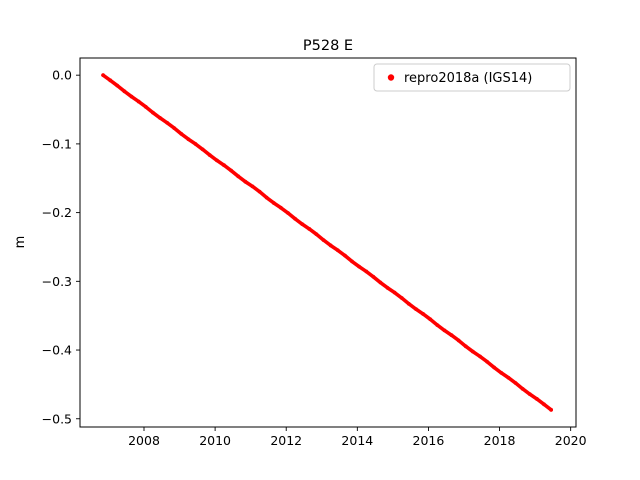 This screenshot has height=480, width=640. What do you see at coordinates (571, 440) in the screenshot?
I see `x-tick-label: 2020` at bounding box center [571, 440].